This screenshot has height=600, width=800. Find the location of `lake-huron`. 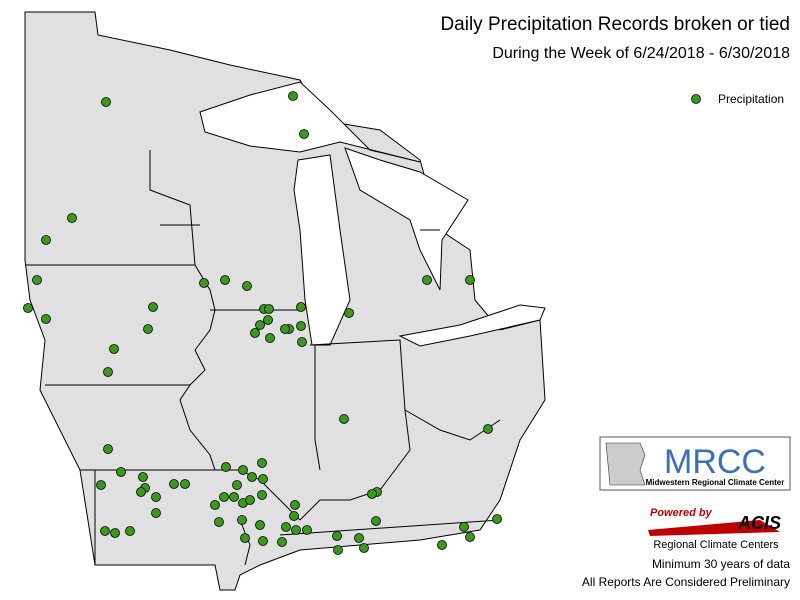

lake-huron is located at coordinates (406, 219).